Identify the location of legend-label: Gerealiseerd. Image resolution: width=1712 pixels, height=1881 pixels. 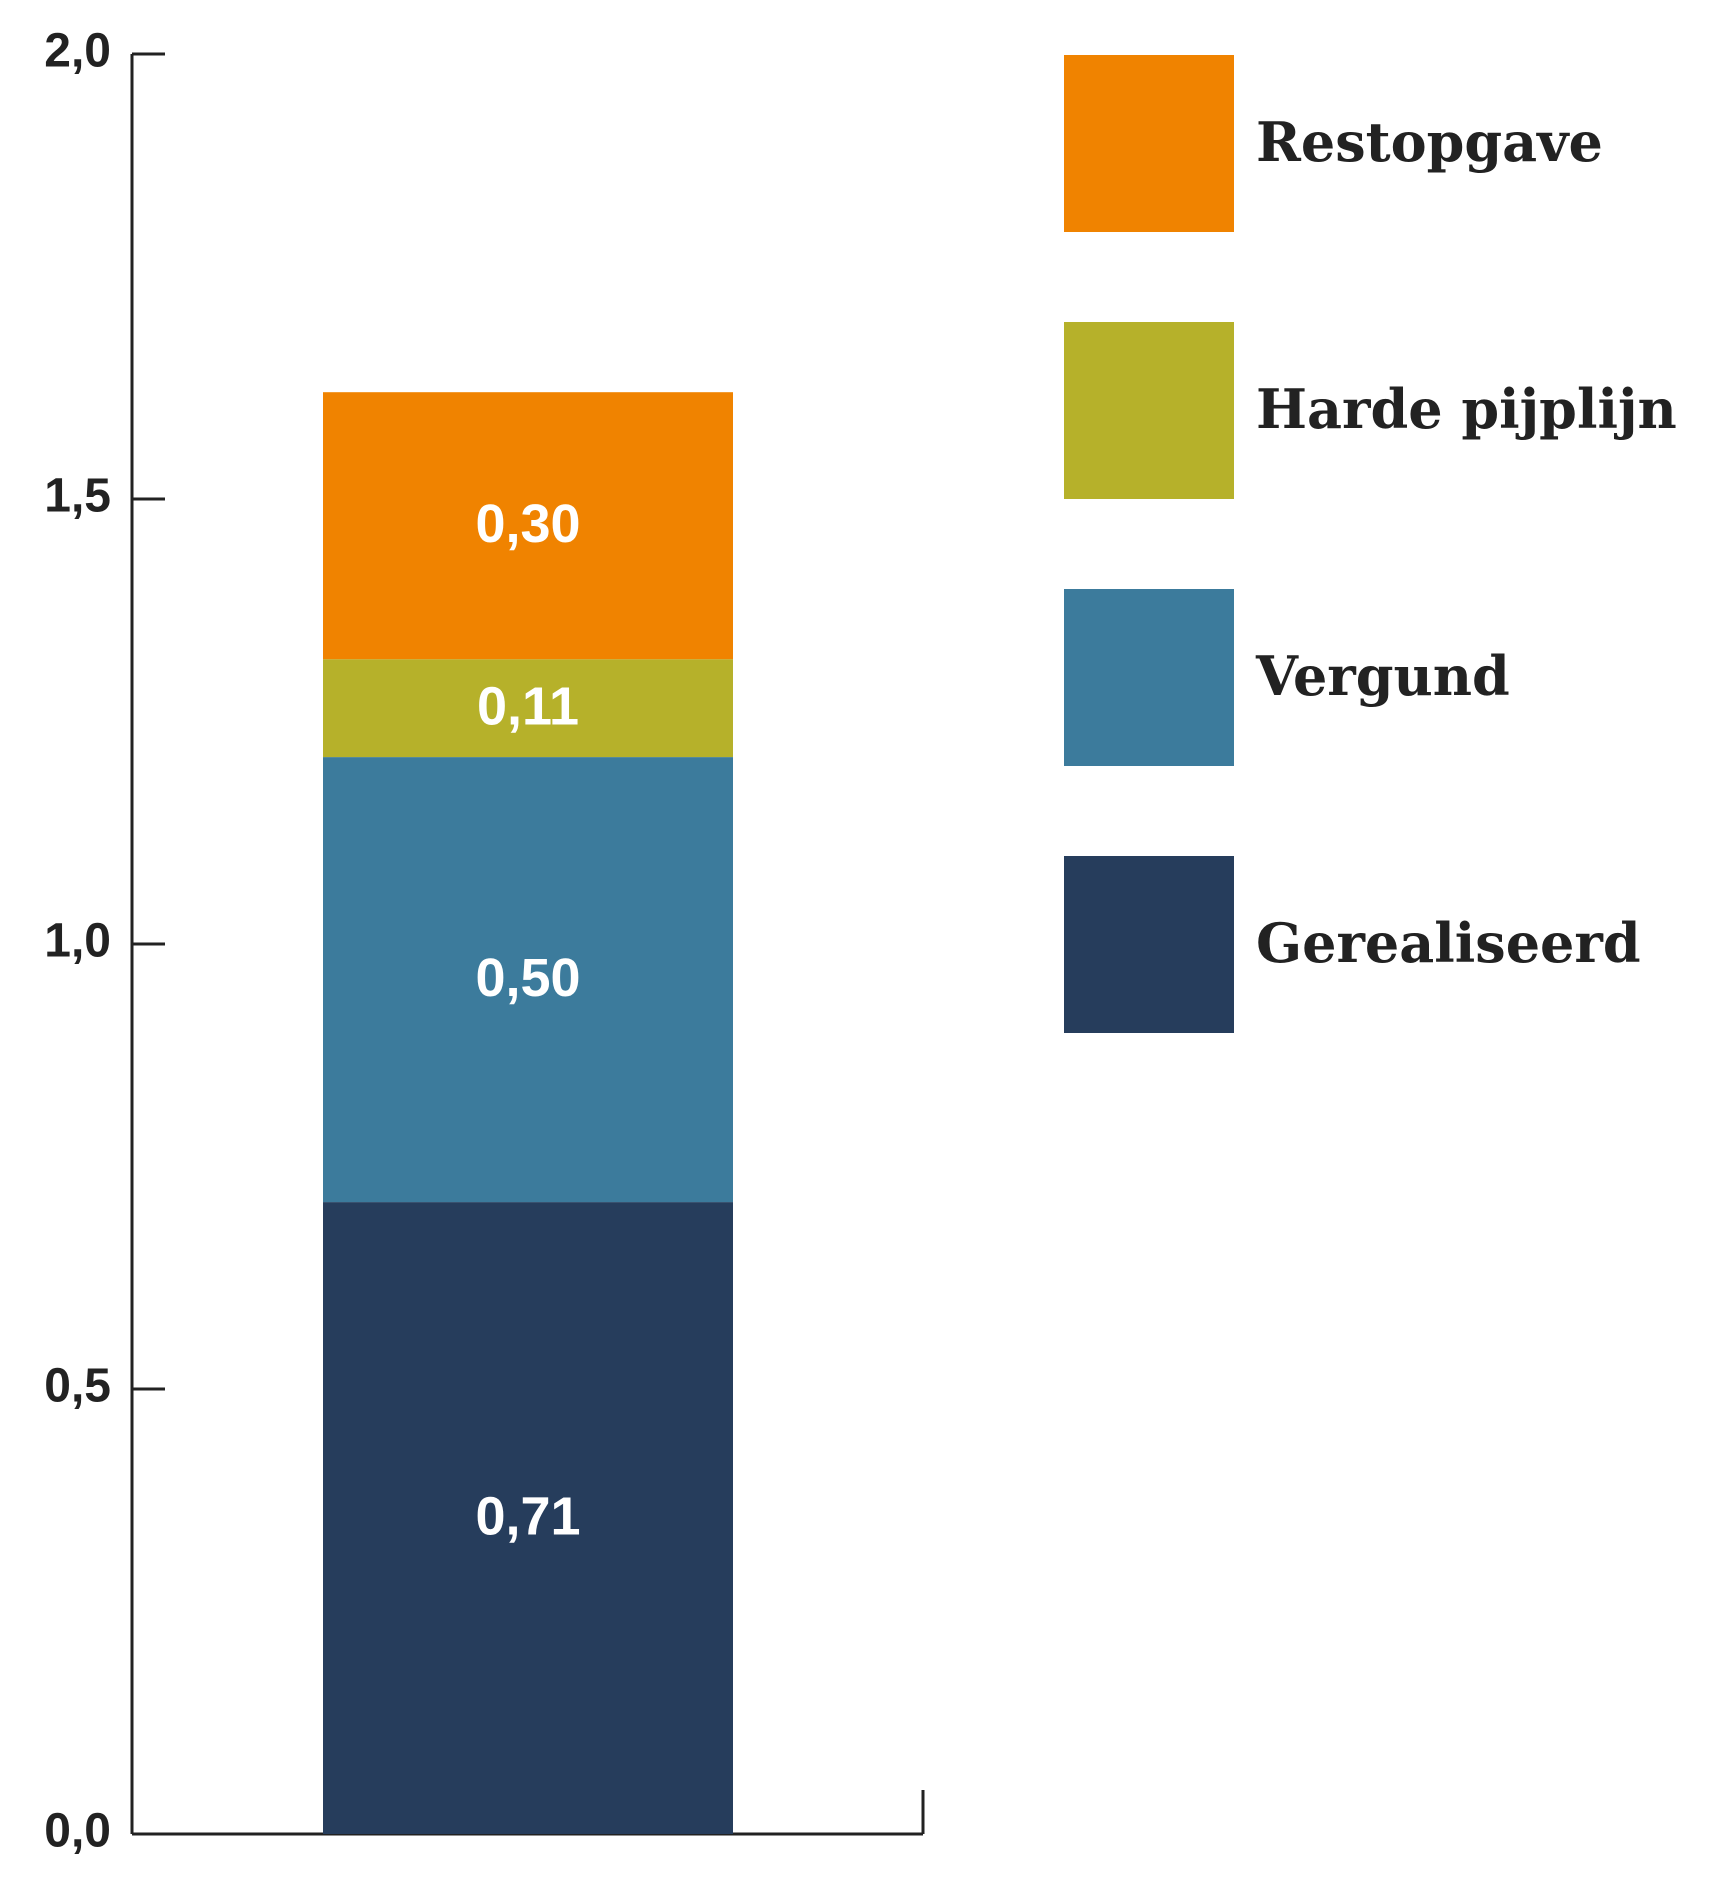
(1448, 943).